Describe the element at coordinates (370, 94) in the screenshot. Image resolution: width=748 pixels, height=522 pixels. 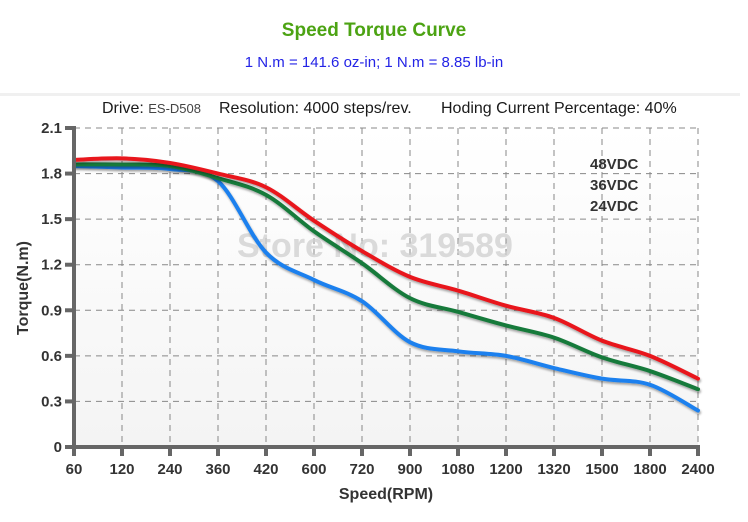
I see `header-divider` at that location.